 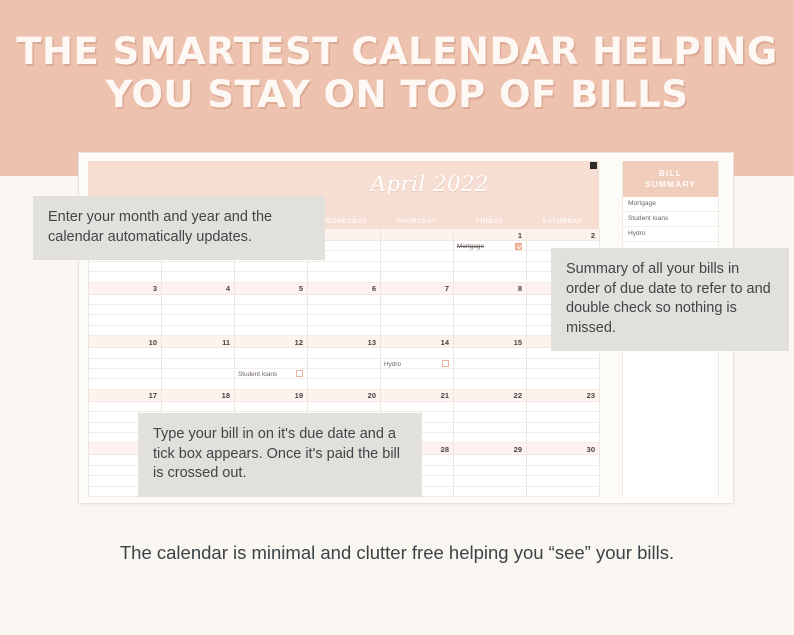 What do you see at coordinates (490, 395) in the screenshot?
I see `date-cell: 22` at bounding box center [490, 395].